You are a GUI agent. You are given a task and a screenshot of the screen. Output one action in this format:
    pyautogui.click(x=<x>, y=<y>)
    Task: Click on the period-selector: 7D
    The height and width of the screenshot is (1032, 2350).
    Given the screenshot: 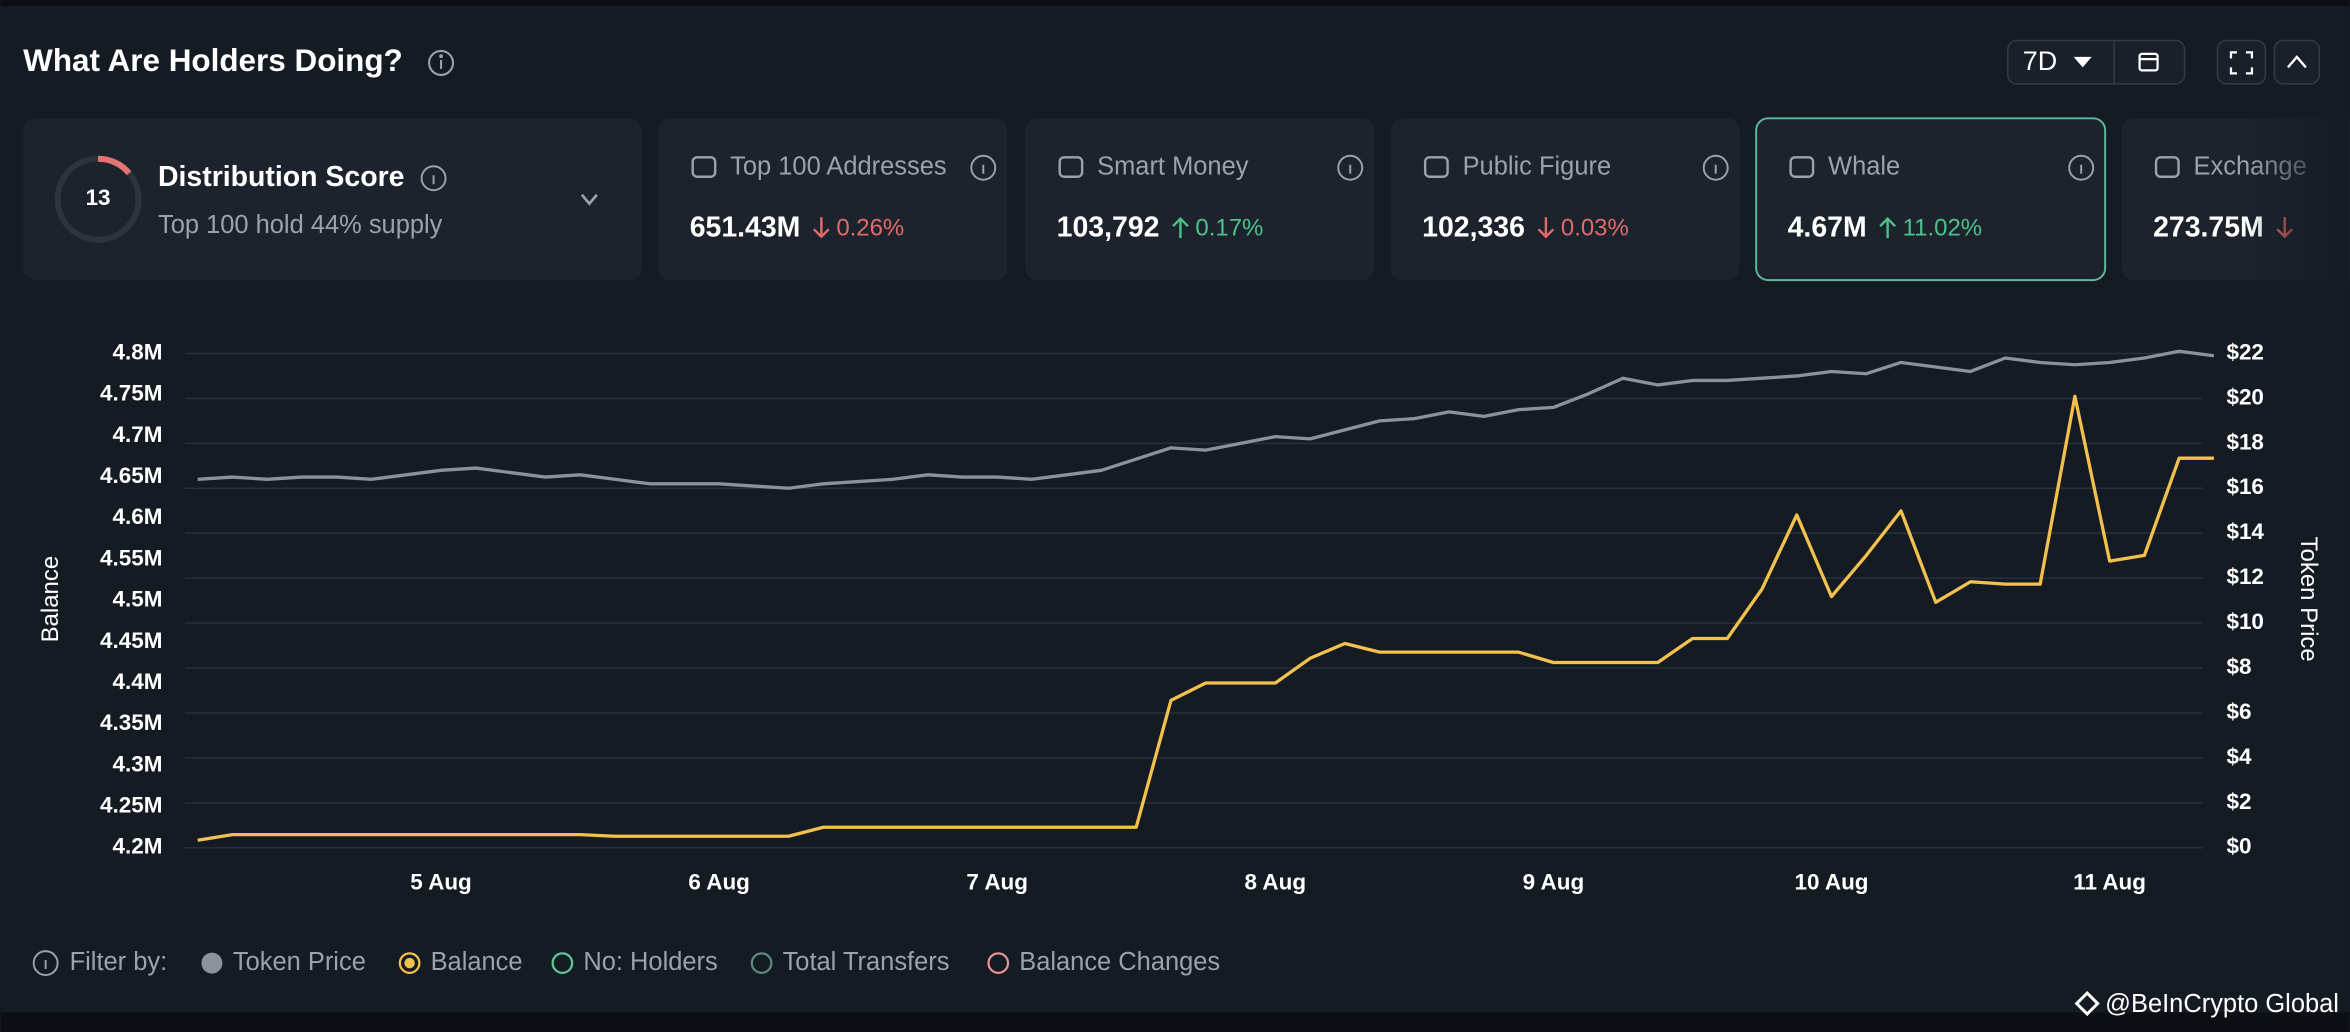 What is the action you would take?
    pyautogui.click(x=2096, y=62)
    